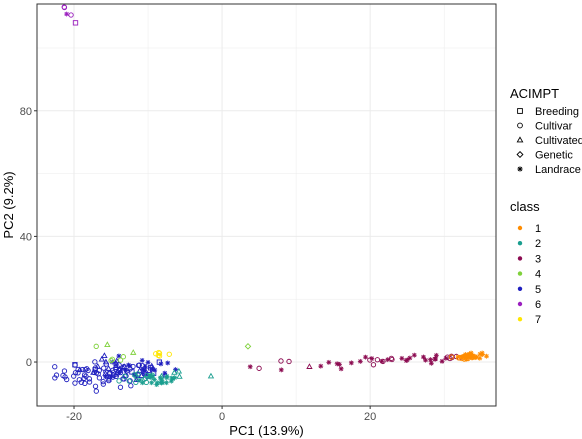 Image resolution: width=582 pixels, height=439 pixels. What do you see at coordinates (538, 244) in the screenshot?
I see `legend-class-label: 2` at bounding box center [538, 244].